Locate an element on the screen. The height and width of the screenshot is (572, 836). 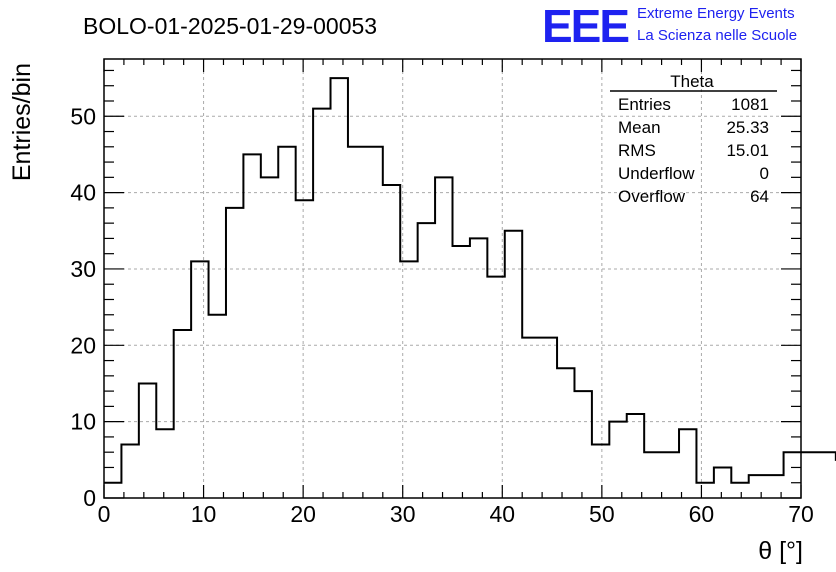
y-tick-label: 30 is located at coordinates (83, 269).